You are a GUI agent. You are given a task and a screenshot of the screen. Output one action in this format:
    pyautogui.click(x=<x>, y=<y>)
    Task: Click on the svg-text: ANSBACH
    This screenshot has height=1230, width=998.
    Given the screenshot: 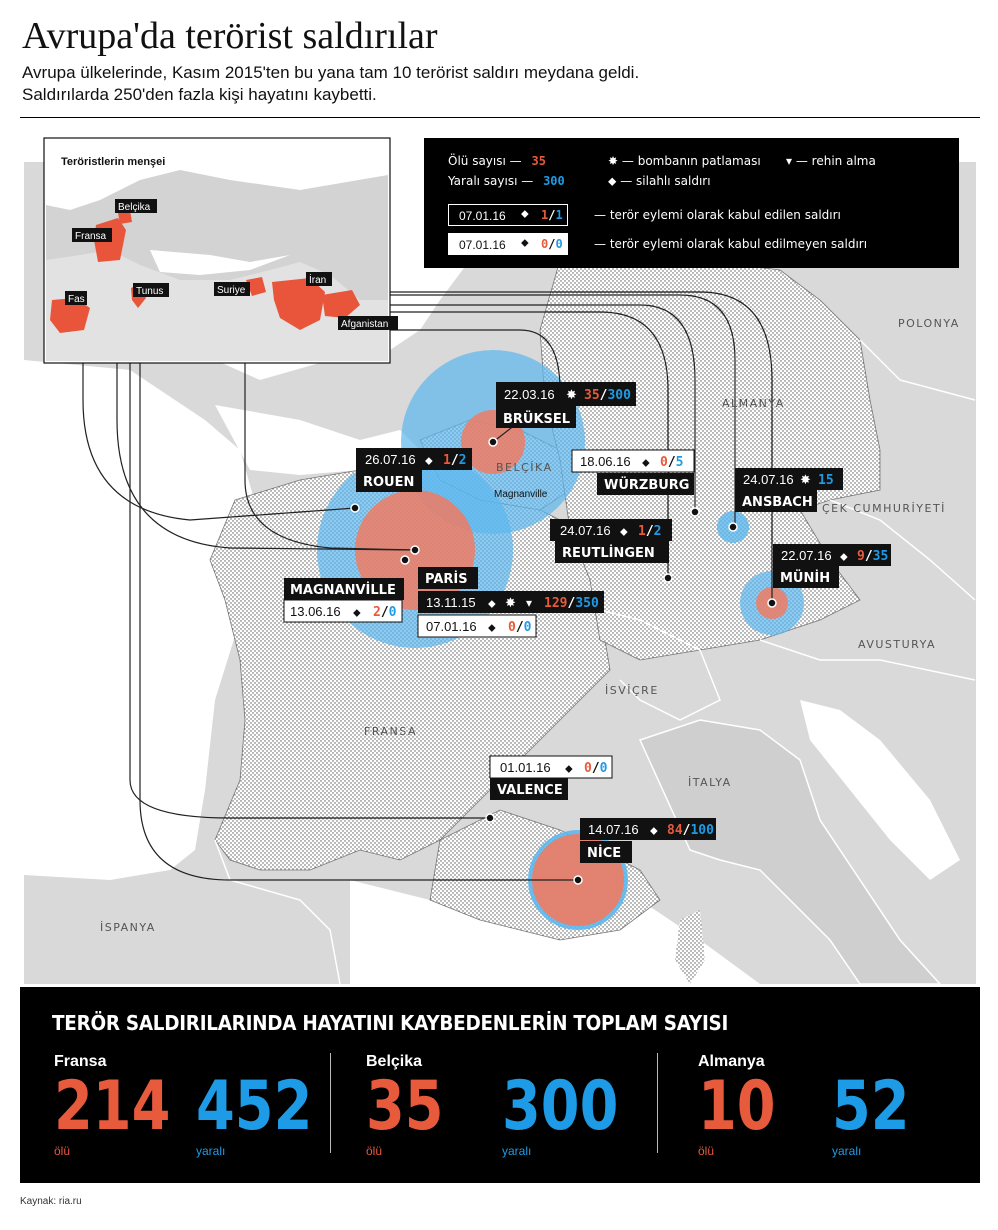 What is the action you would take?
    pyautogui.click(x=777, y=502)
    